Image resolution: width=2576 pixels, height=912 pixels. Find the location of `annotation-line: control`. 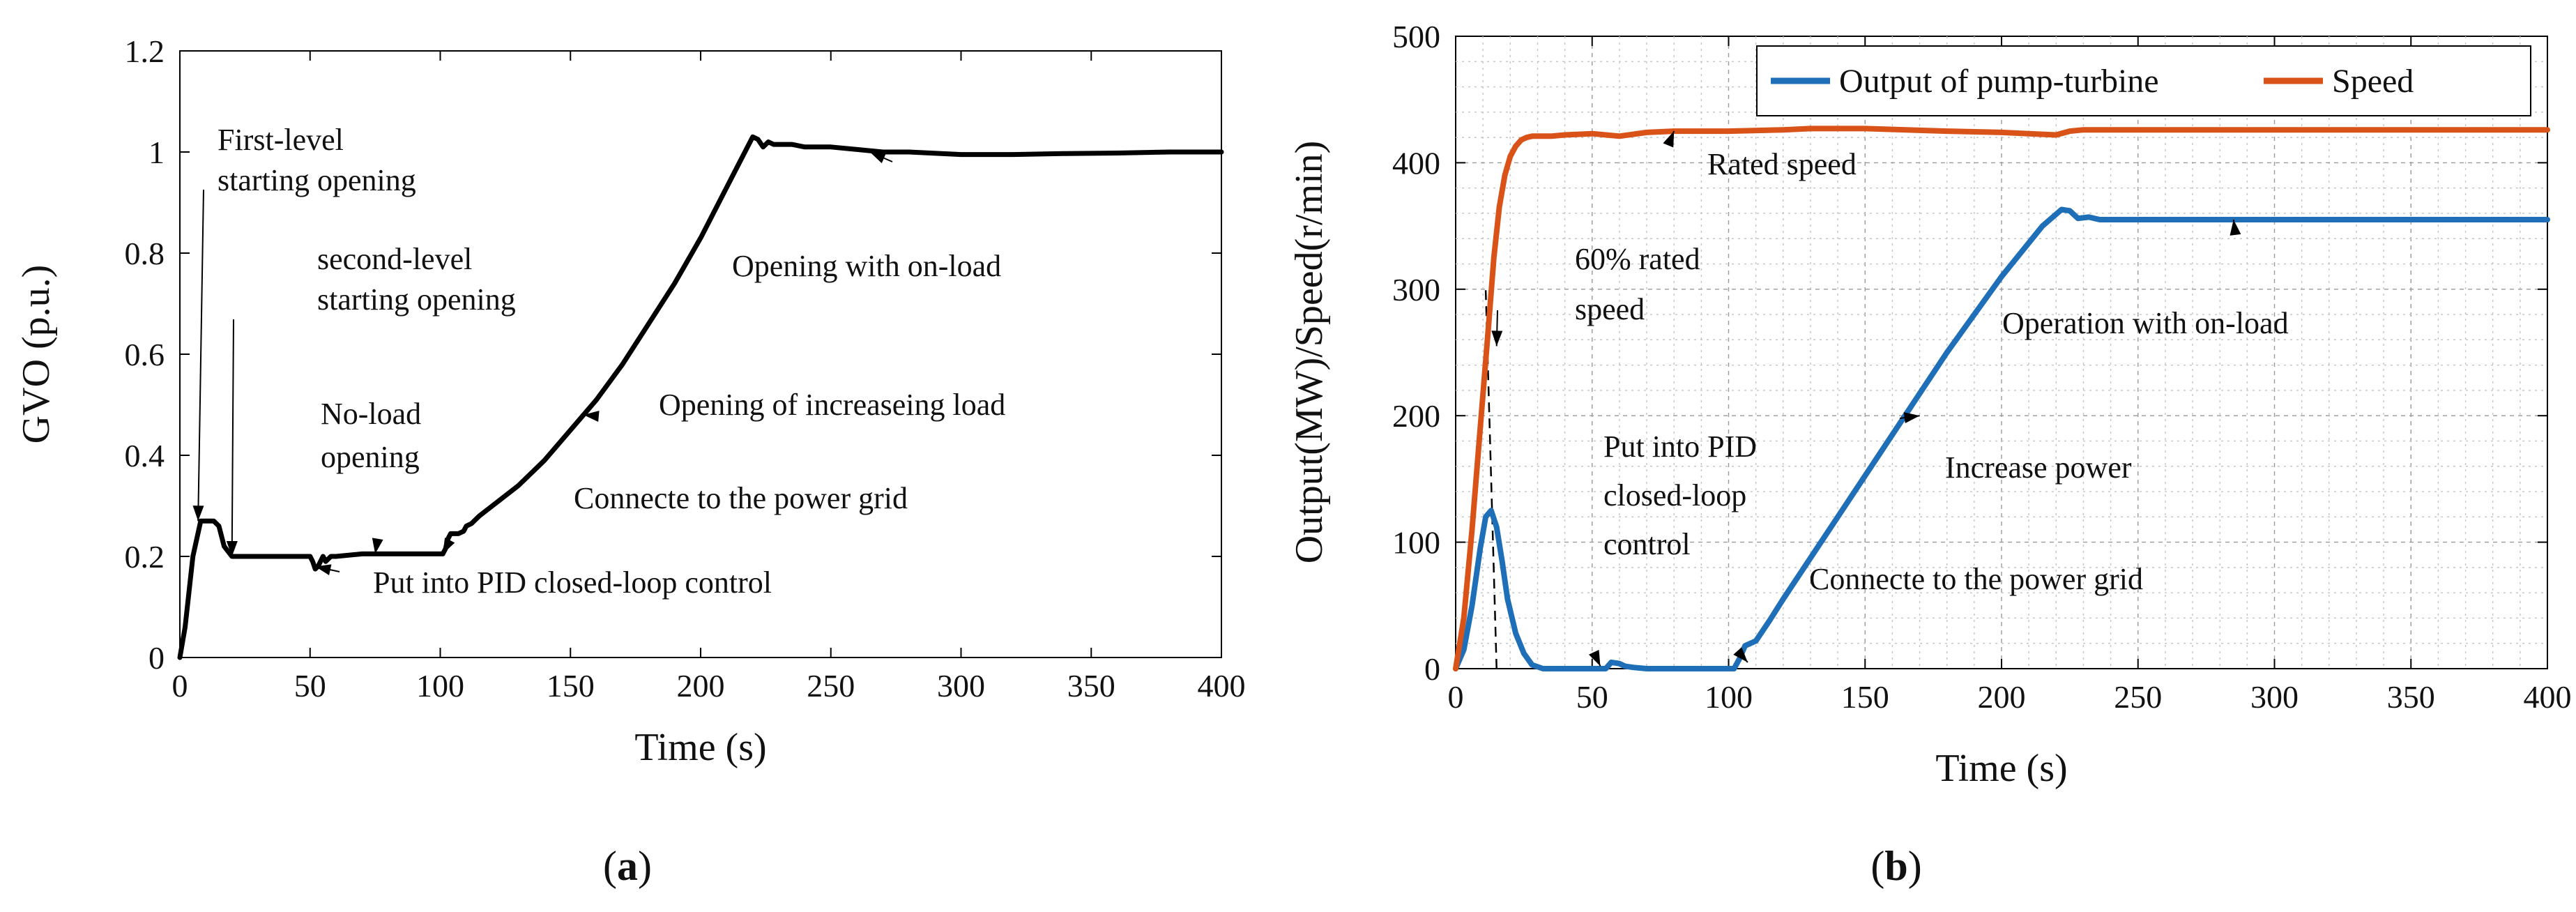

annotation-line: control is located at coordinates (1647, 544).